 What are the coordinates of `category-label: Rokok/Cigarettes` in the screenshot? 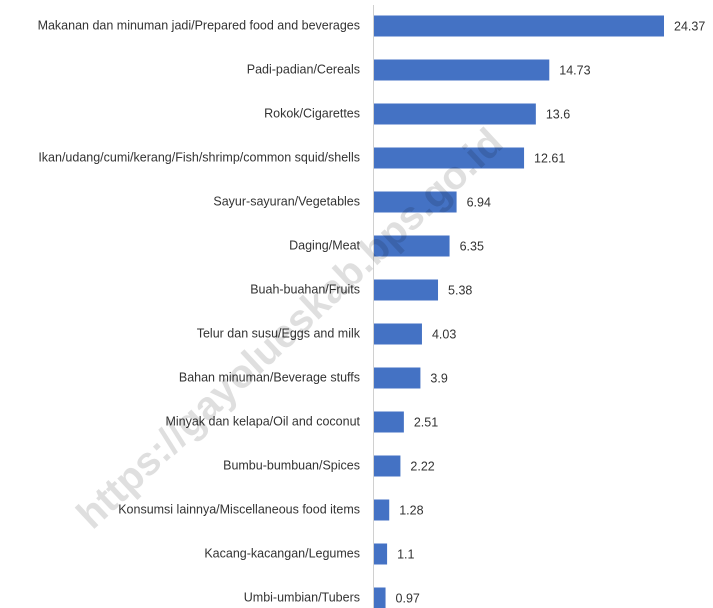 It's located at (312, 113).